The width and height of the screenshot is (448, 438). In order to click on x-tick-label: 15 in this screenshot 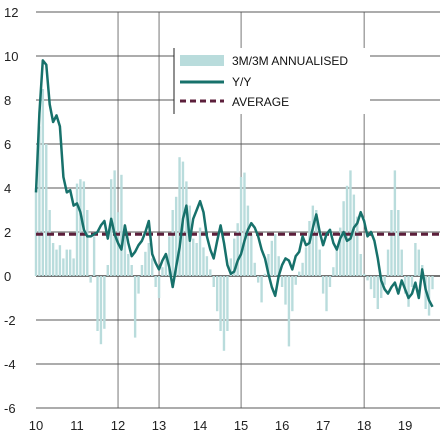, I will do `click(241, 425)`.